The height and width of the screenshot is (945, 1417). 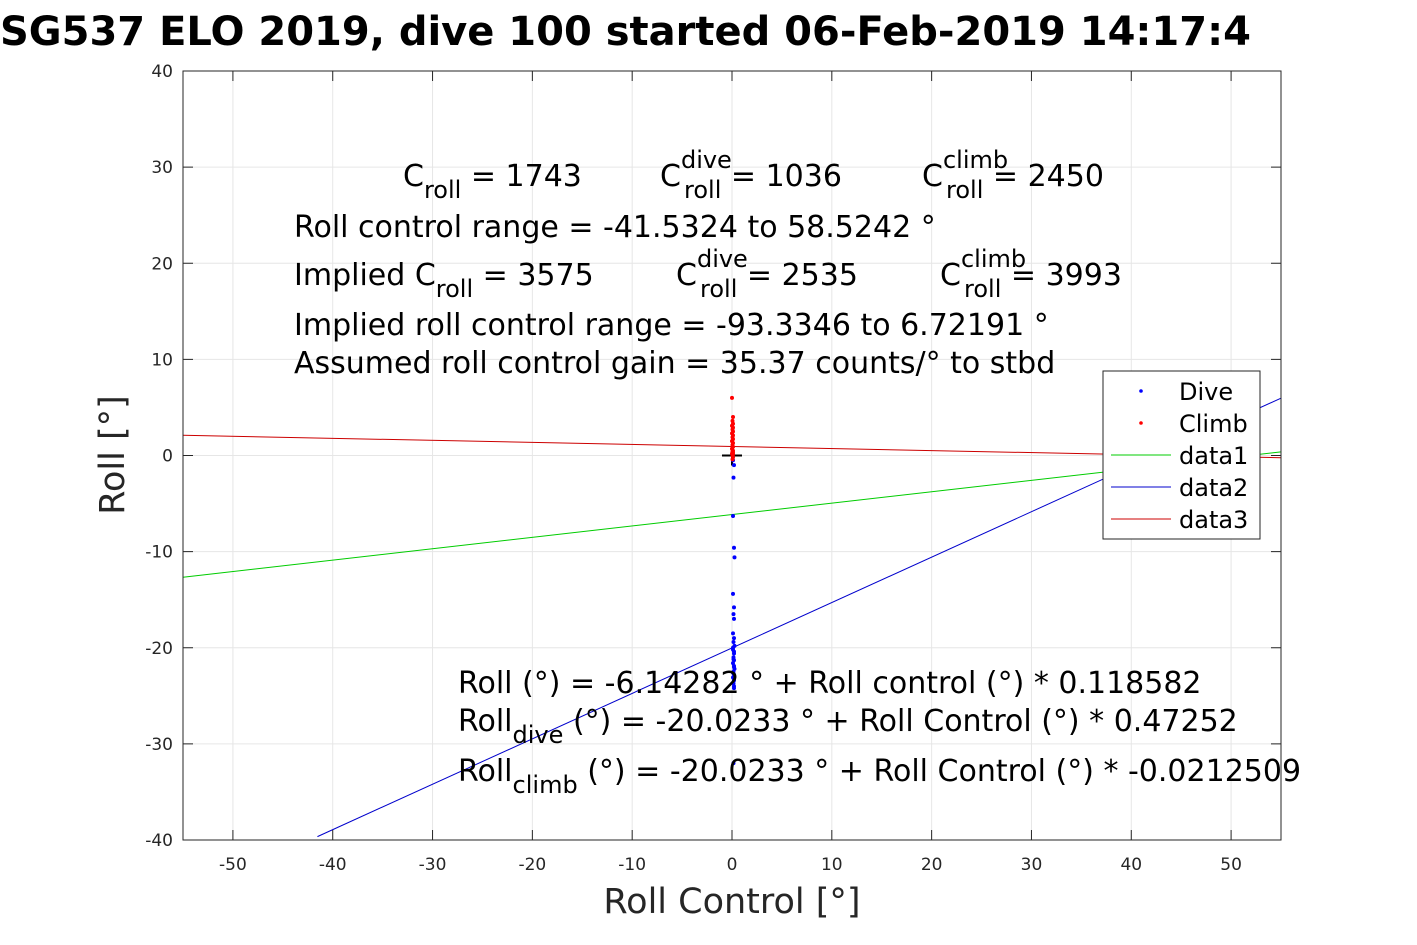 What do you see at coordinates (767, 274) in the screenshot?
I see `annotation-implied-dive: Cdive roll = 2535` at bounding box center [767, 274].